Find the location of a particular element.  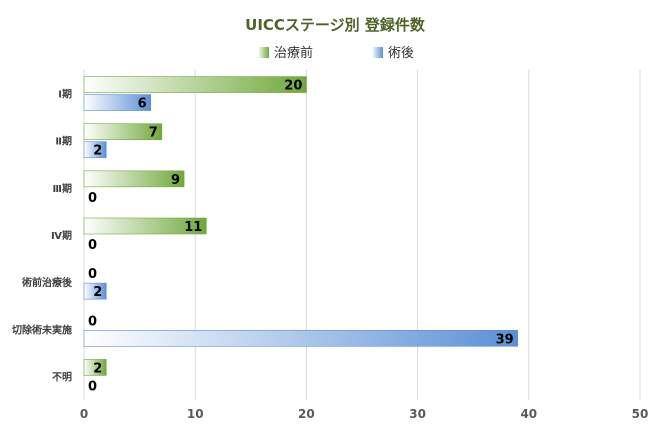

category-label-3: Ⅳ期 is located at coordinates (61, 235).